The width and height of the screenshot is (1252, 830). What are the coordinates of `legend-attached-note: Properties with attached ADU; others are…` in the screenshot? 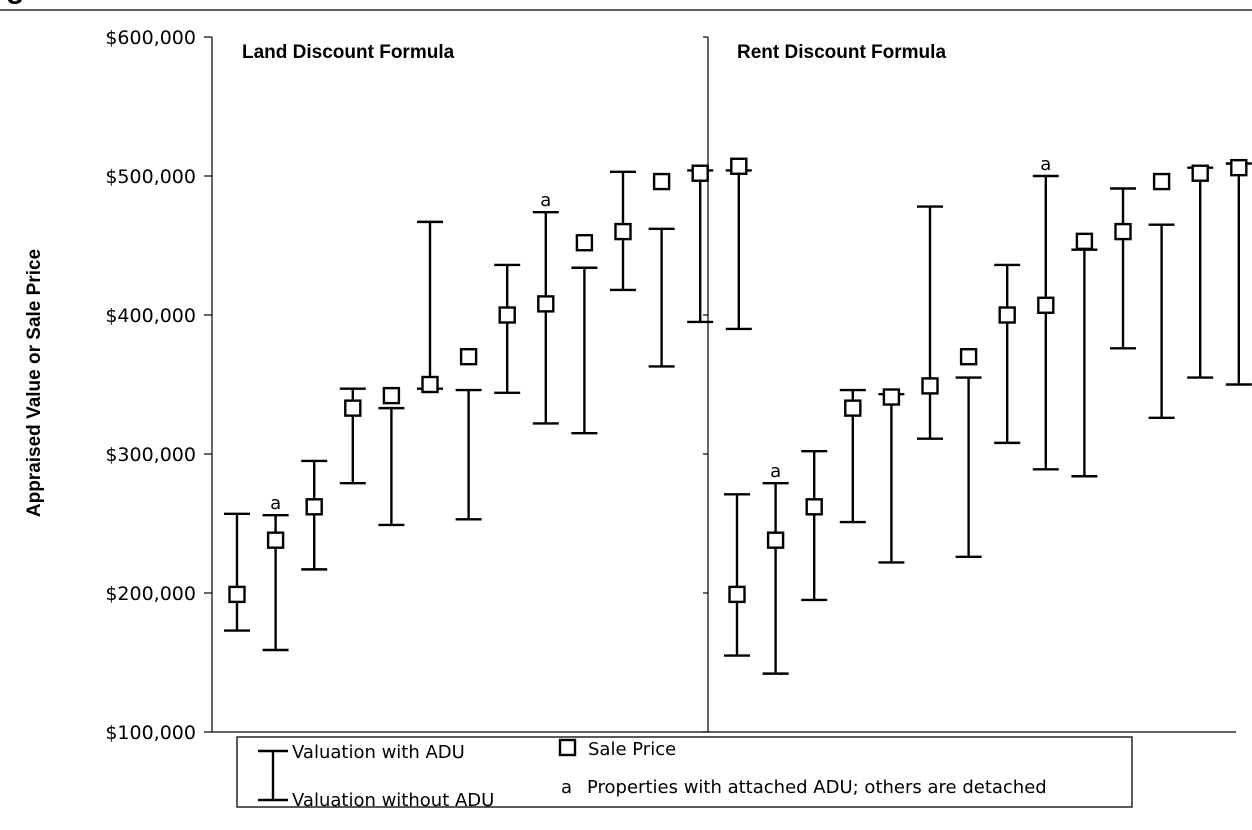 It's located at (817, 787).